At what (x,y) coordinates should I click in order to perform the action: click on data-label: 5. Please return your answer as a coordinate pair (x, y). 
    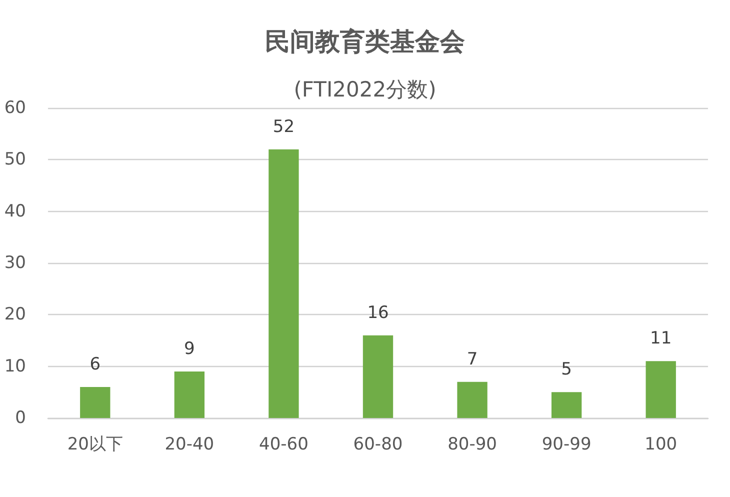
    Looking at the image, I should click on (566, 370).